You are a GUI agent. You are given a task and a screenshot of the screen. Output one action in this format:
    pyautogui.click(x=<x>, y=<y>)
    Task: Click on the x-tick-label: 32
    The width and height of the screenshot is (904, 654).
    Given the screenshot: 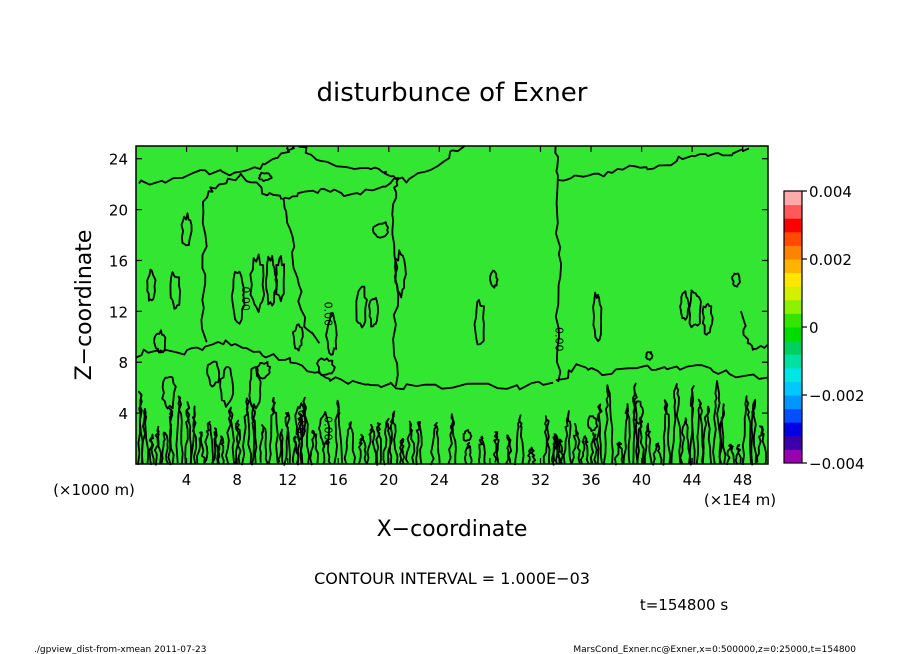 What is the action you would take?
    pyautogui.click(x=540, y=480)
    